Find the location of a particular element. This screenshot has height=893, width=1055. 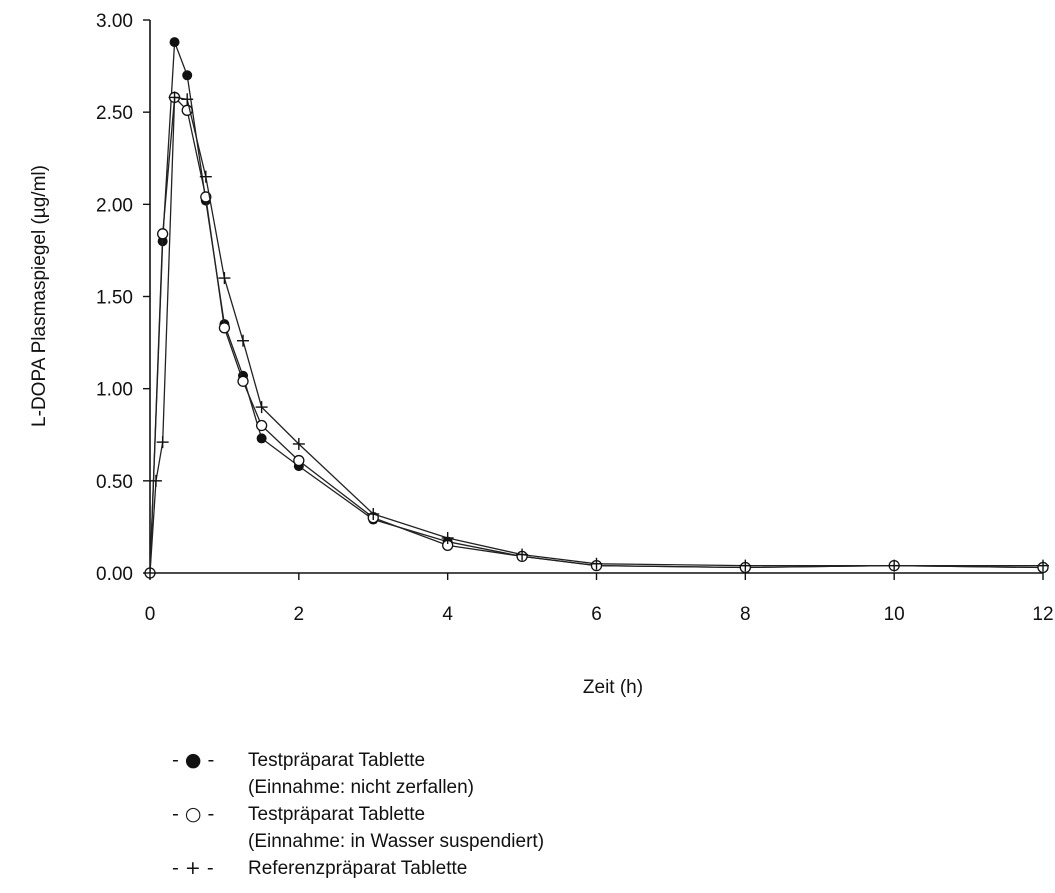

legend-symbol: - ● - is located at coordinates (193, 760).